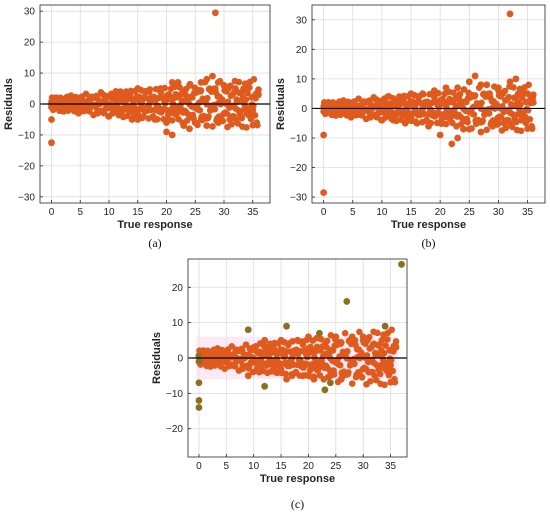  Describe the element at coordinates (154, 225) in the screenshot. I see `x-axis-label: True response` at that location.